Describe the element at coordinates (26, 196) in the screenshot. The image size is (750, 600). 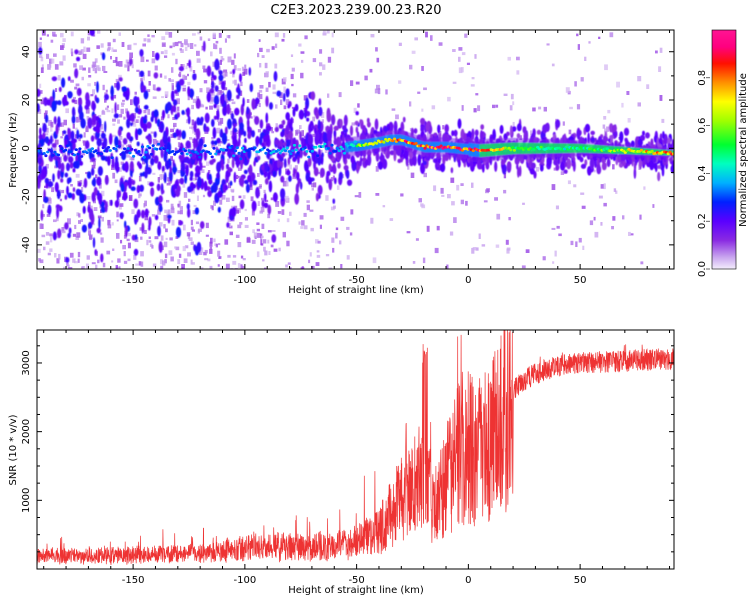
I see `y-tick-label: -20` at that location.